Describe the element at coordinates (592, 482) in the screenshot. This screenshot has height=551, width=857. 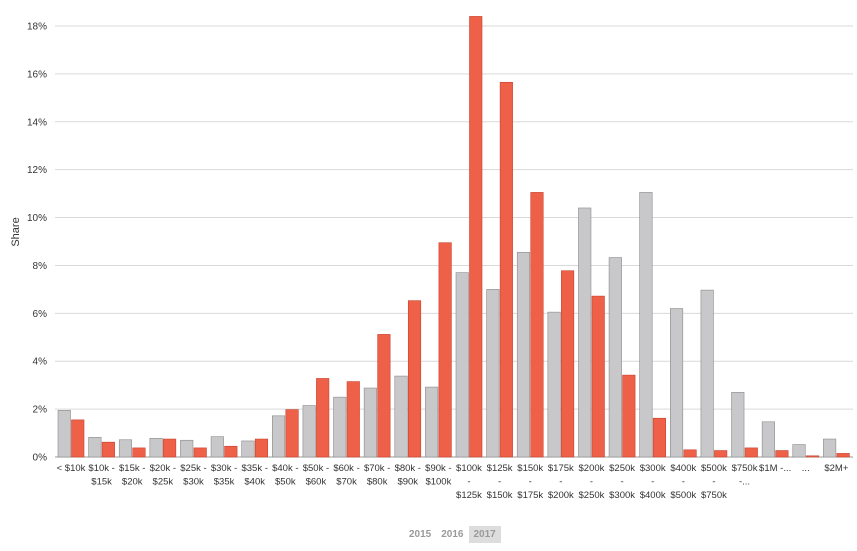
I see `x-tick-label: $200k -$250k` at that location.